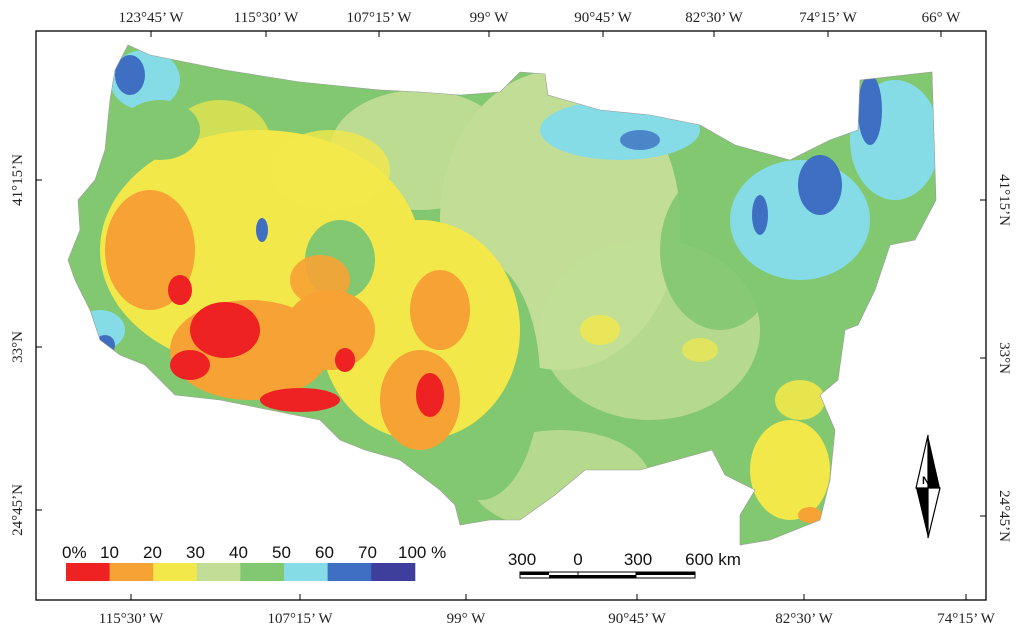 Image resolution: width=1024 pixels, height=640 pixels. I want to click on bottom-lon-label: 90°45’ W, so click(637, 619).